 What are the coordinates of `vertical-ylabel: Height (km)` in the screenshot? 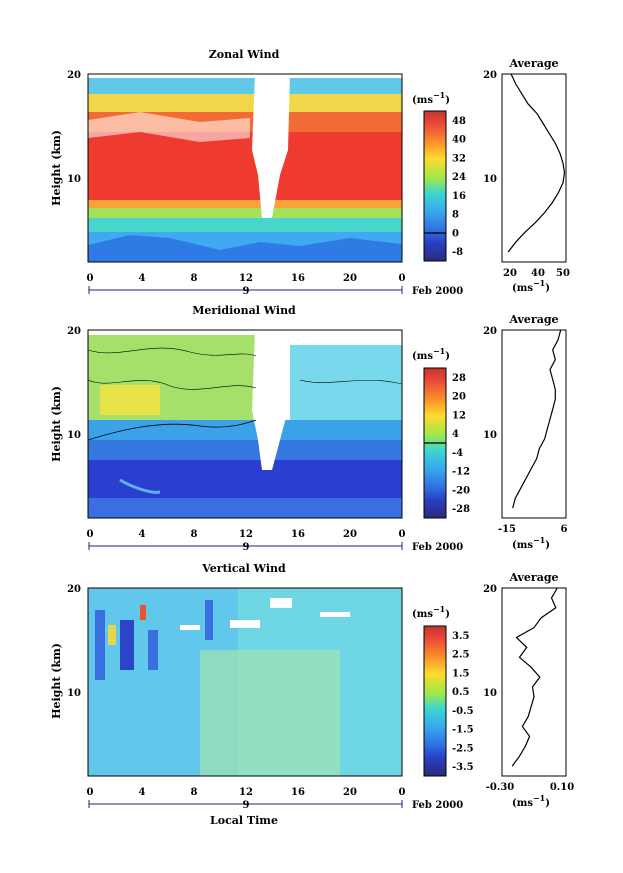 It's located at (56, 681).